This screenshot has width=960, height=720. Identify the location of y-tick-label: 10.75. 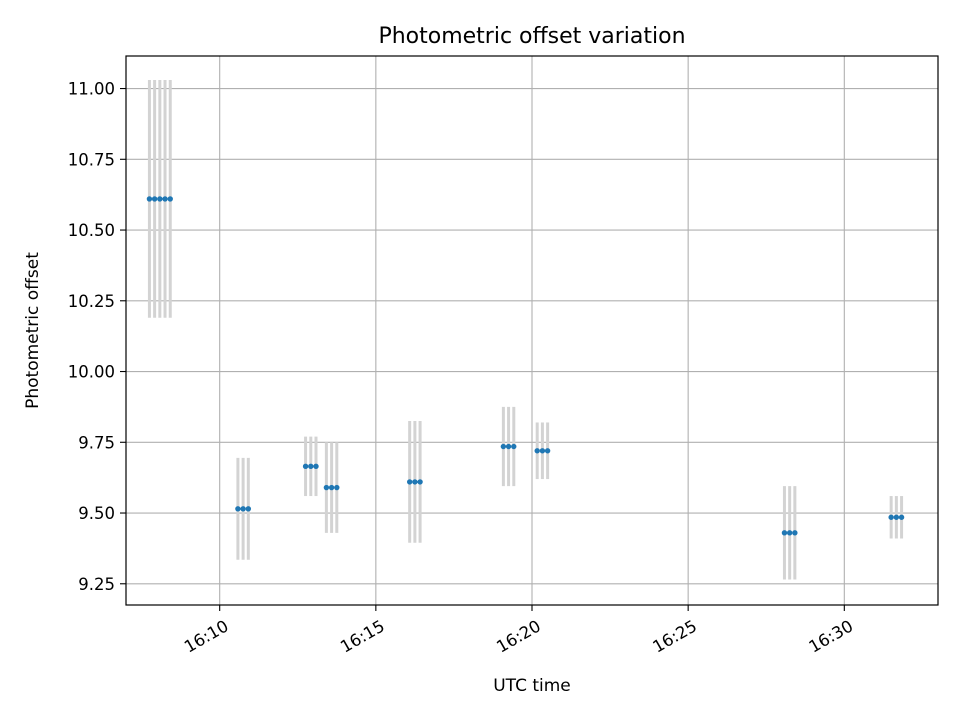
(91, 159).